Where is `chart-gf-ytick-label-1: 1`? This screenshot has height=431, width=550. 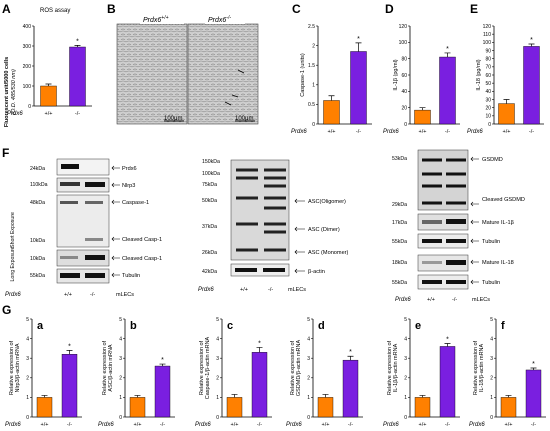
chart-gf-ytick-label-1: 1 is located at coordinates (491, 398).